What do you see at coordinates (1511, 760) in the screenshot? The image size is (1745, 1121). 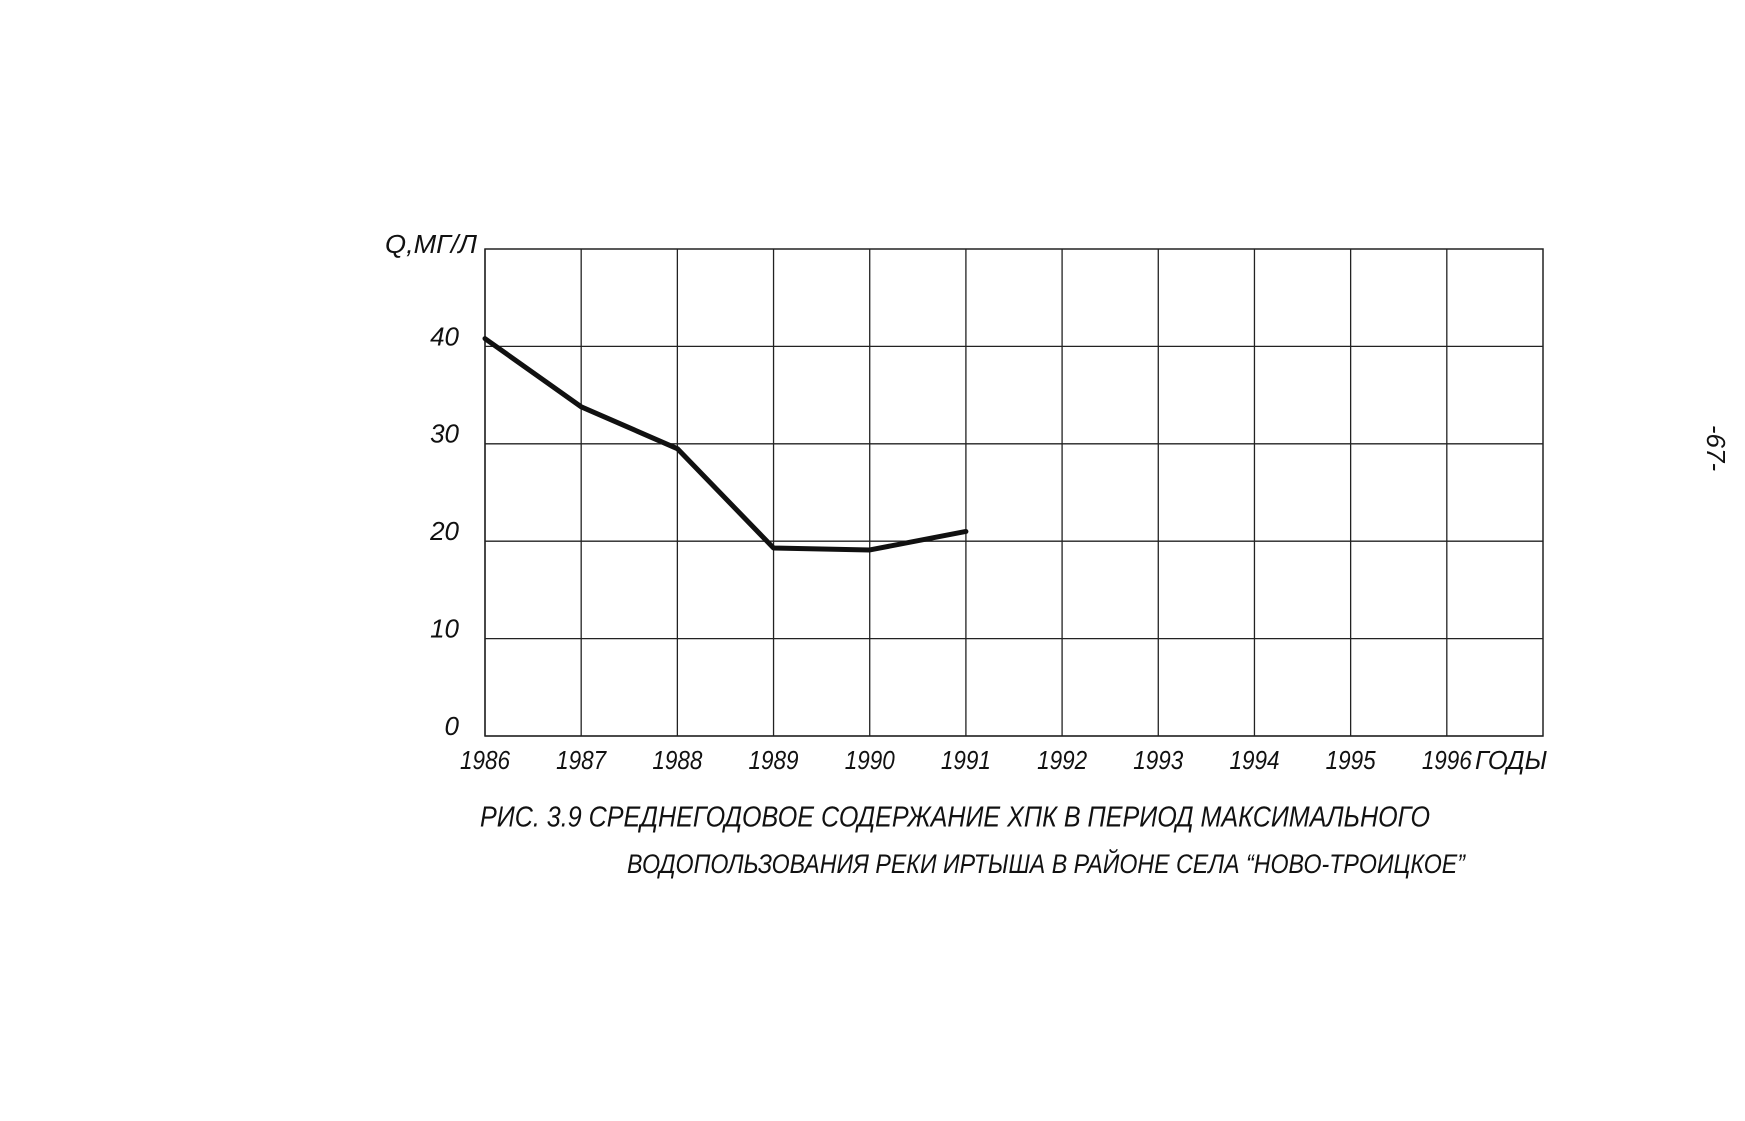 I see `x-axis-label: ГОДЫ` at bounding box center [1511, 760].